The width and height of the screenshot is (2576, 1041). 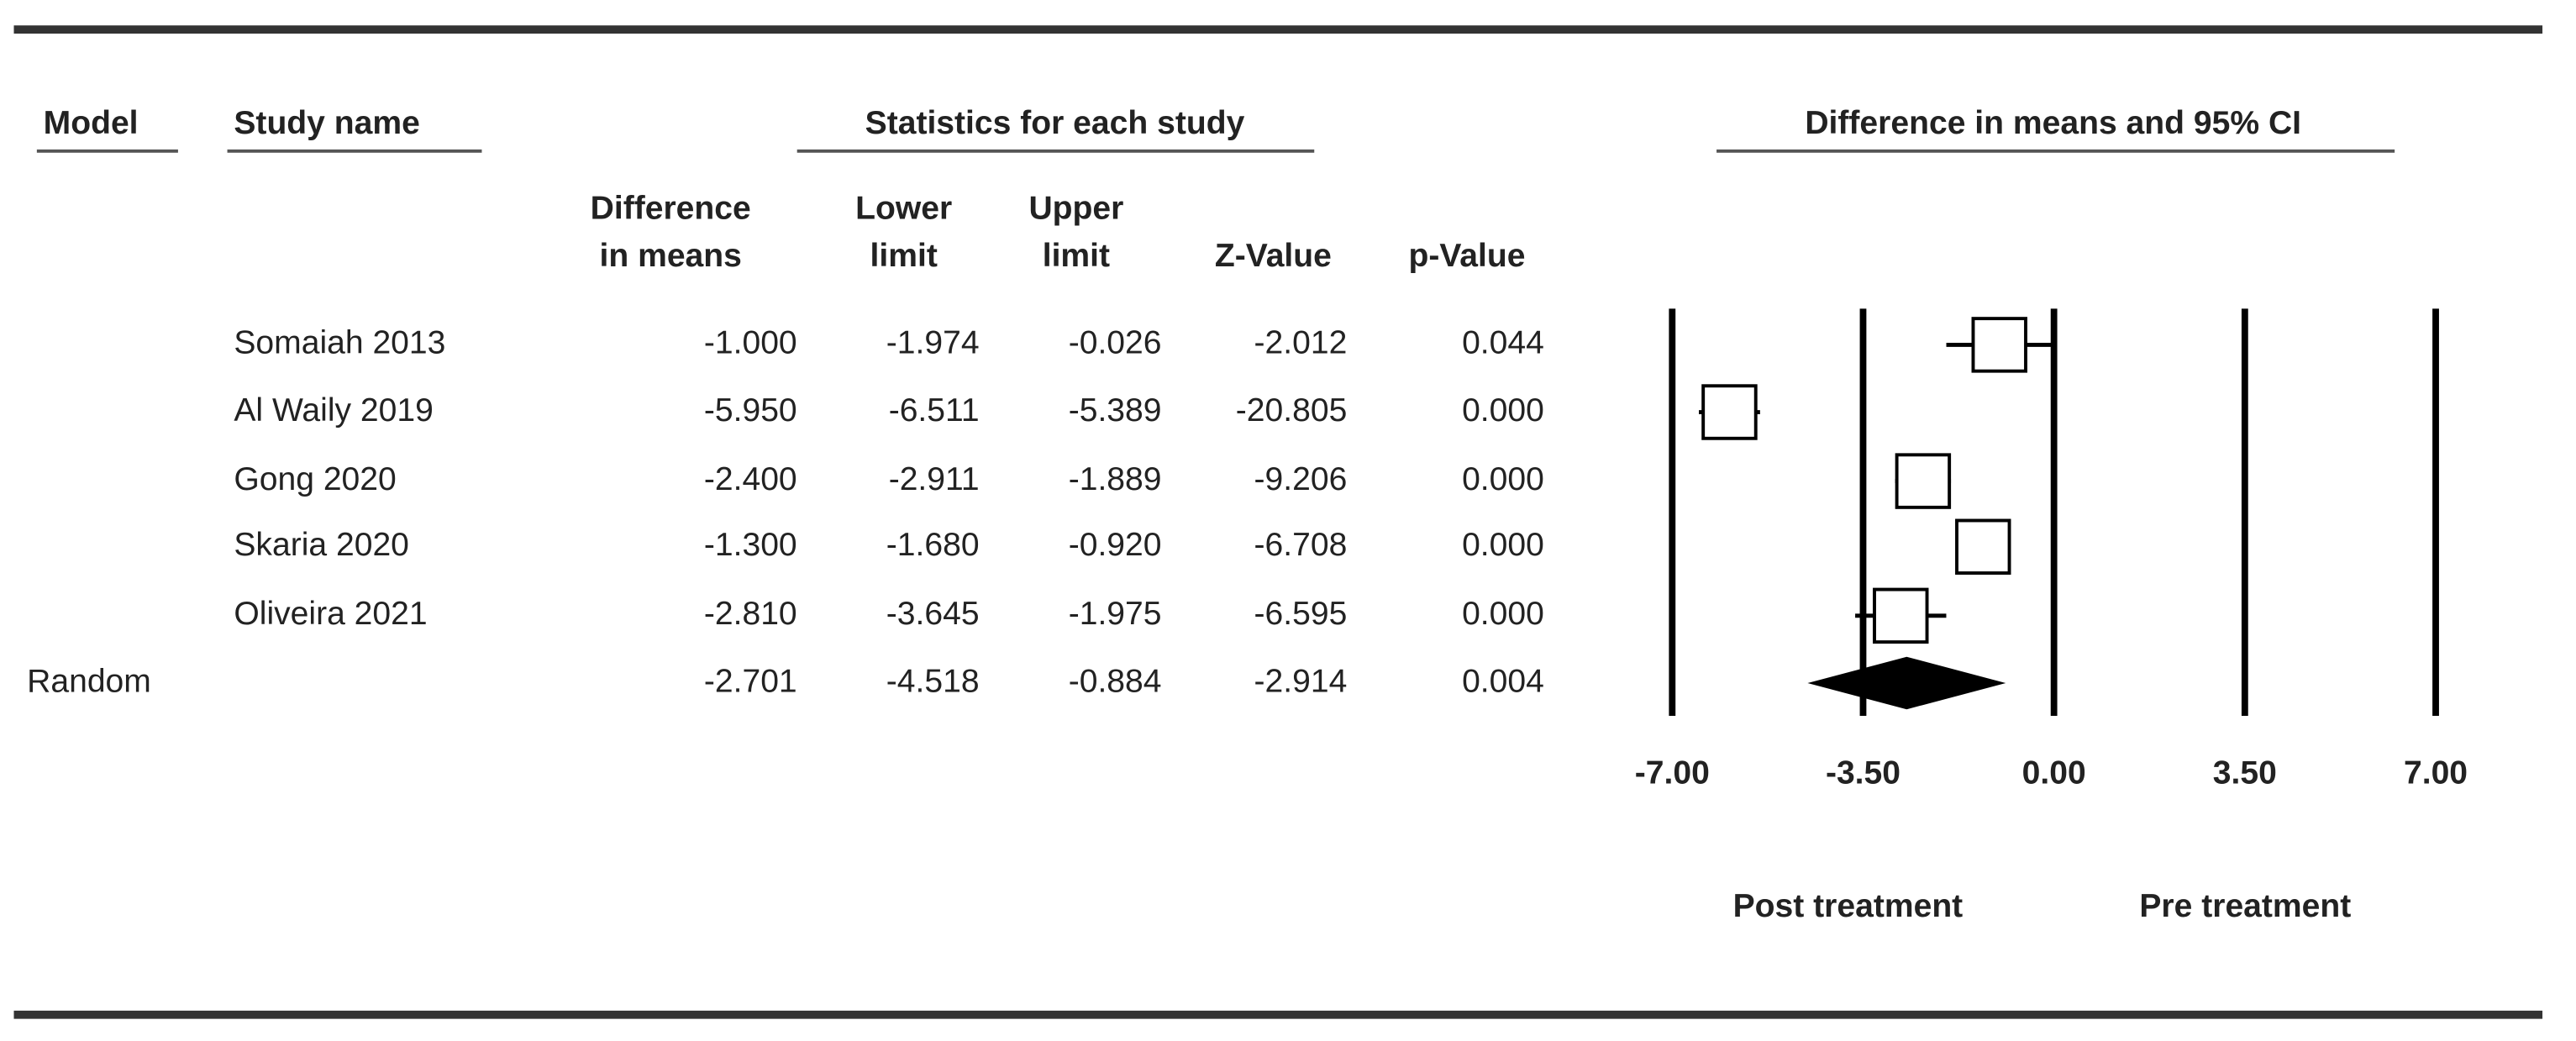 What do you see at coordinates (1075, 208) in the screenshot?
I see `column-header: Upper` at bounding box center [1075, 208].